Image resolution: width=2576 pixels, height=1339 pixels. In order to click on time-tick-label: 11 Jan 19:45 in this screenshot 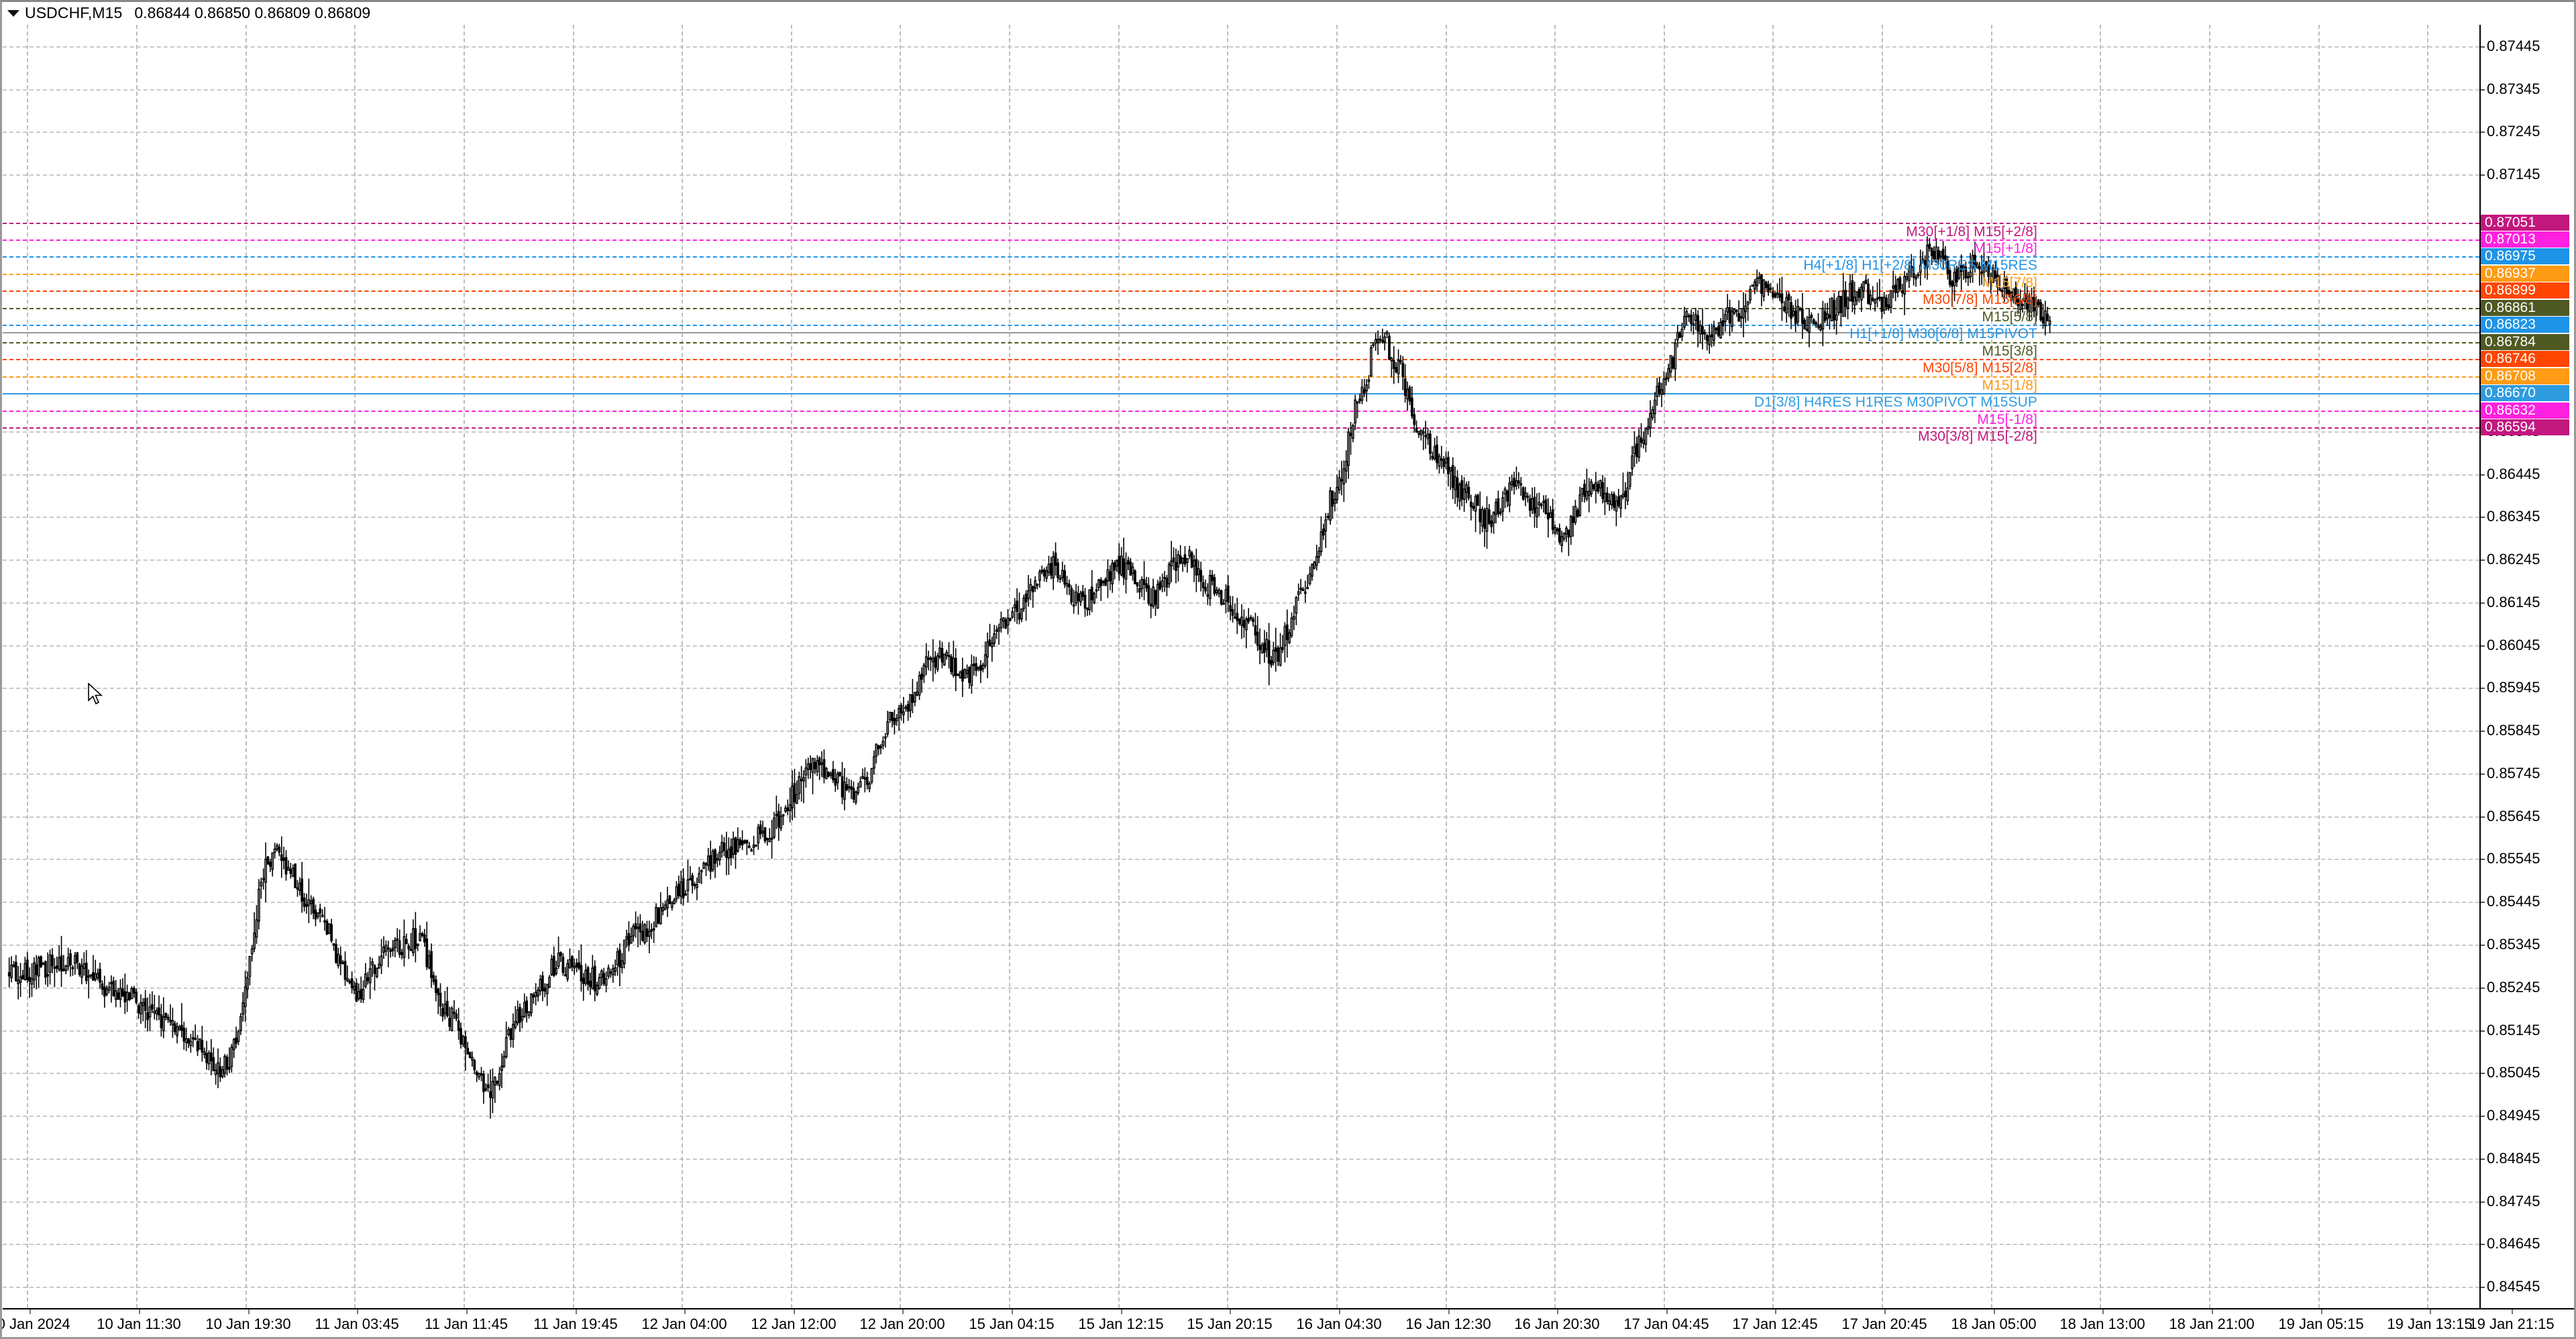, I will do `click(575, 1324)`.